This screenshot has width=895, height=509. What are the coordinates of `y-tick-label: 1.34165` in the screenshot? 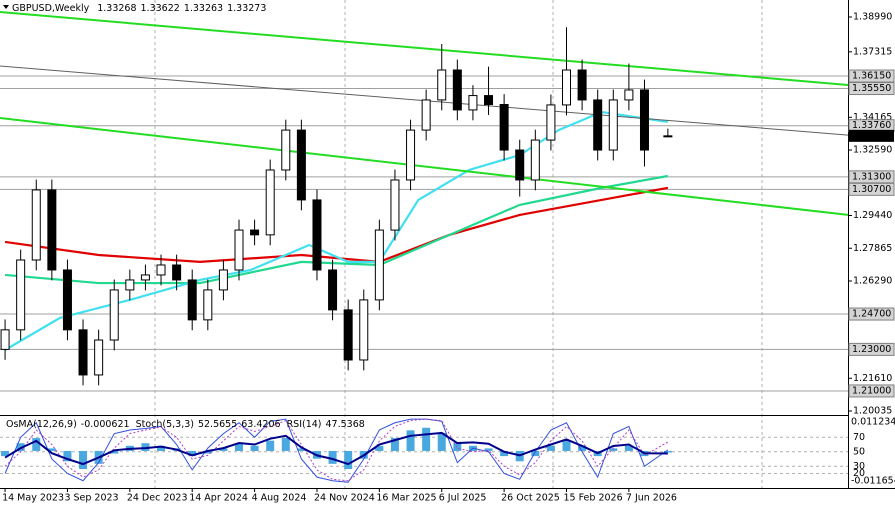 It's located at (872, 117).